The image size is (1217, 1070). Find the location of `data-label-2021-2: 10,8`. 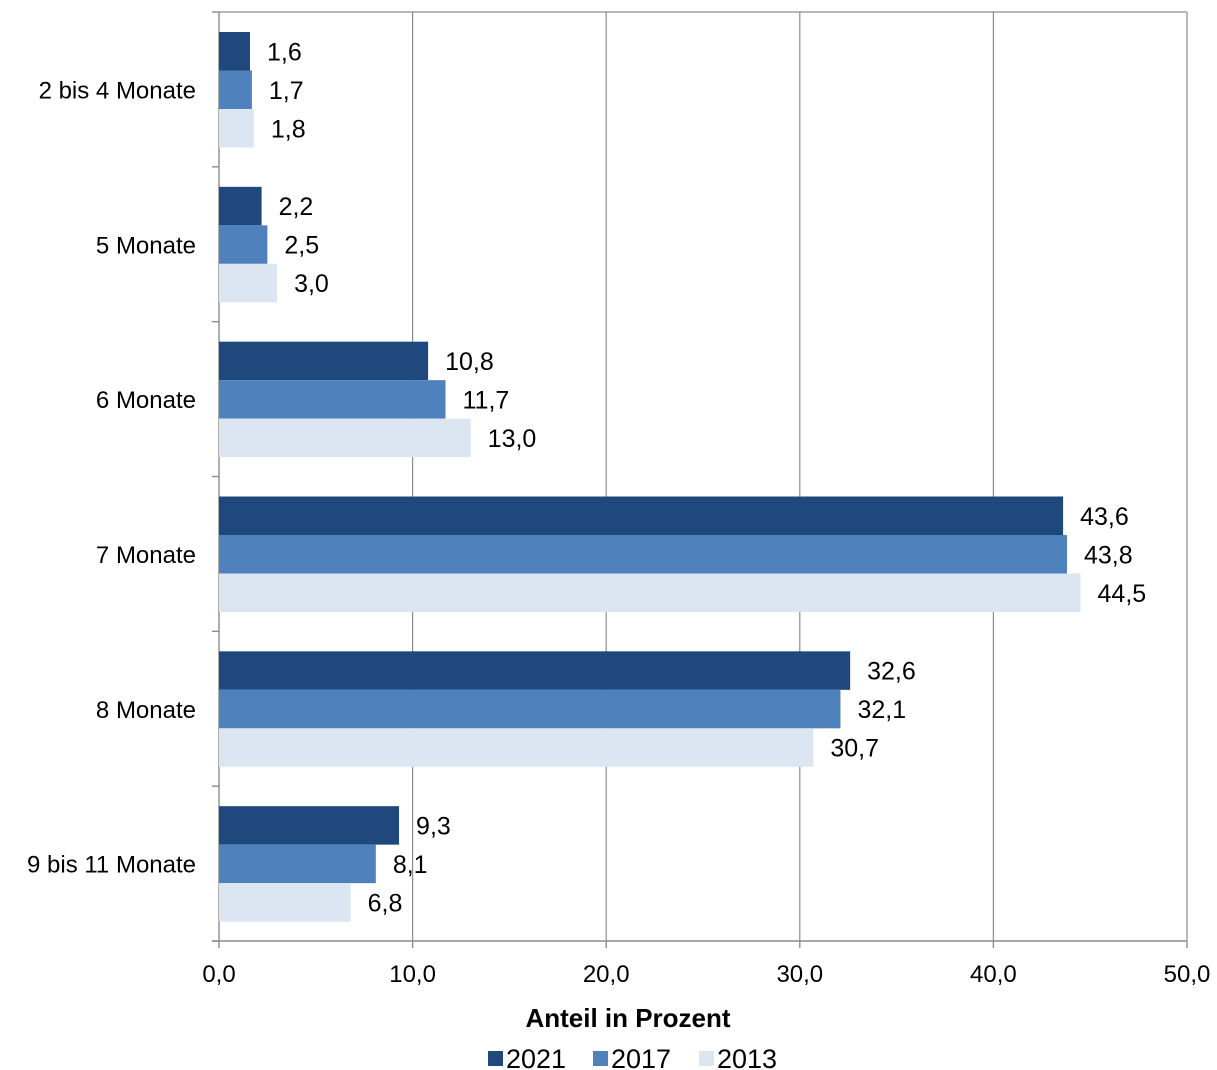

data-label-2021-2: 10,8 is located at coordinates (469, 362).